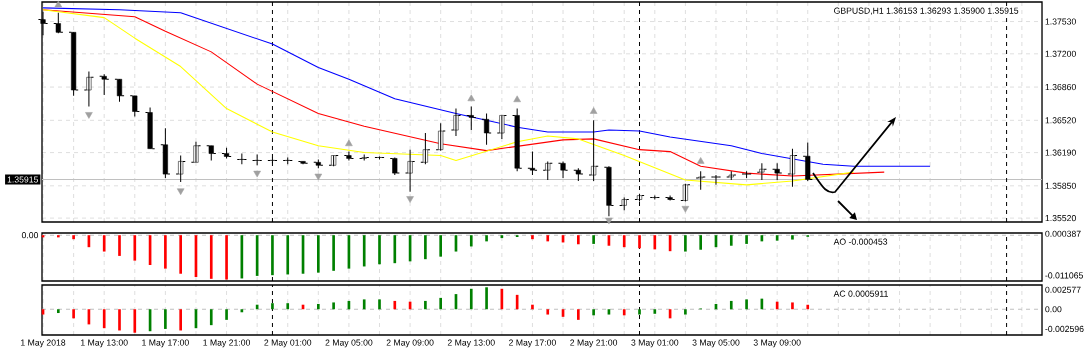 The width and height of the screenshot is (1091, 357). What do you see at coordinates (777, 343) in the screenshot?
I see `x-tick-label: 3 May 09:00` at bounding box center [777, 343].